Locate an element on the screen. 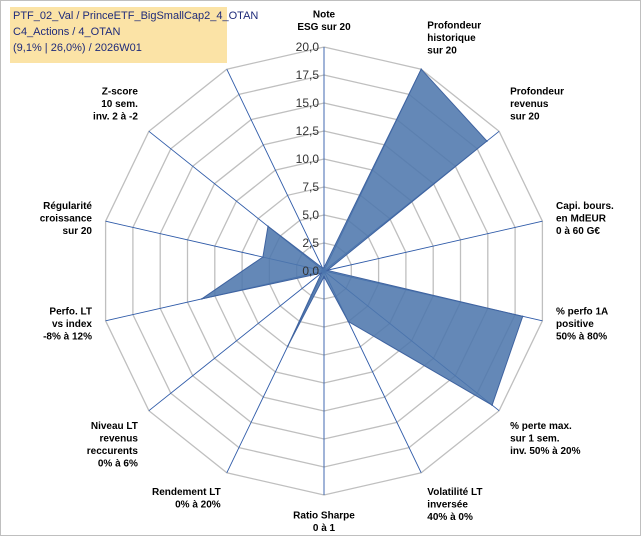  axis-label: Profondeur historique sur 20 is located at coordinates (454, 39).